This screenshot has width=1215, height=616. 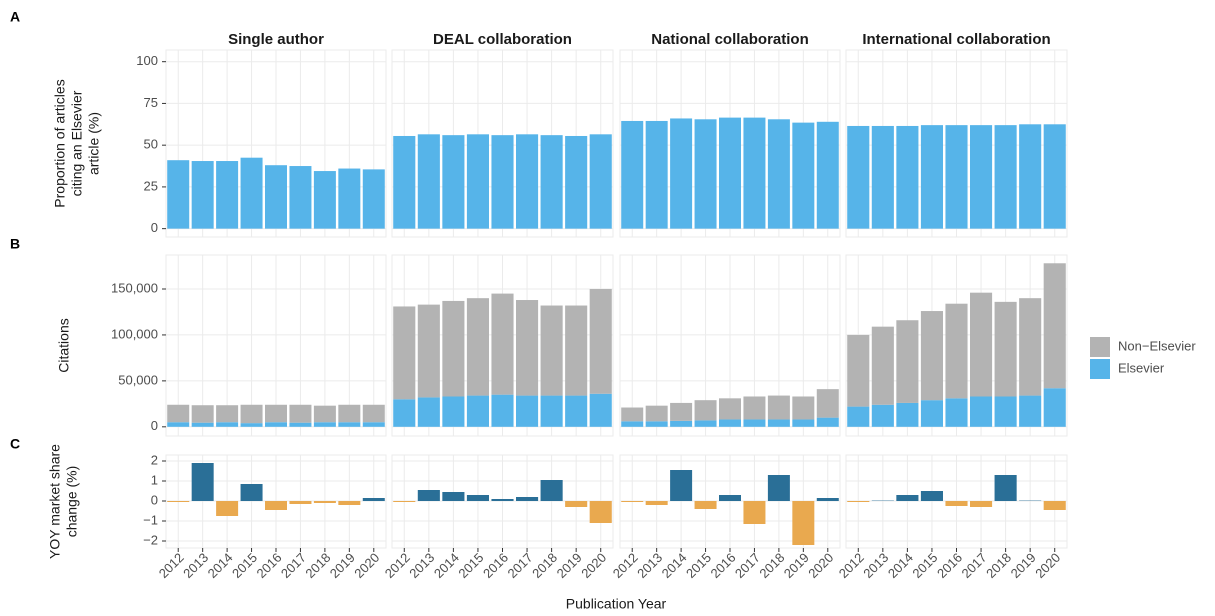 What do you see at coordinates (134, 333) in the screenshot?
I see `y-tick-label: 100,000` at bounding box center [134, 333].